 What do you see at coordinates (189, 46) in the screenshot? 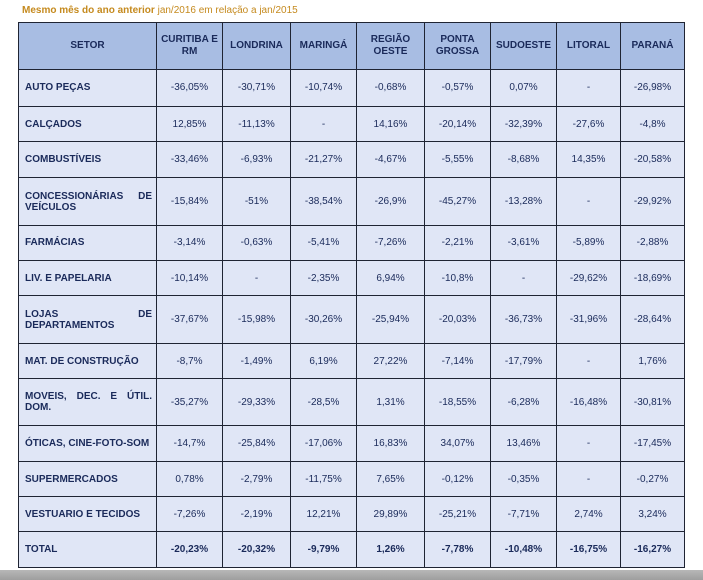
I see `header-curitiba: CURITIBA E RM` at bounding box center [189, 46].